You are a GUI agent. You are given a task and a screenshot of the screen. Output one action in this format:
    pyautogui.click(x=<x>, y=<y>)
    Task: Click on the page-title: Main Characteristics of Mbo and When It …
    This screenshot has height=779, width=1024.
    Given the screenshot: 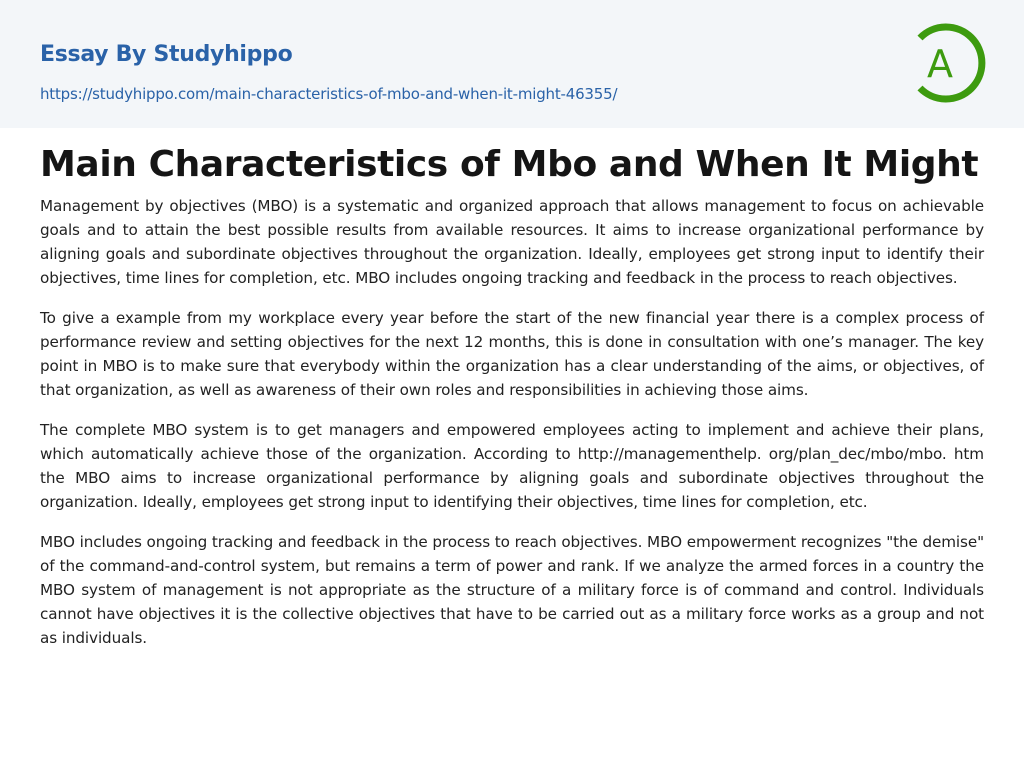 What is the action you would take?
    pyautogui.click(x=509, y=164)
    